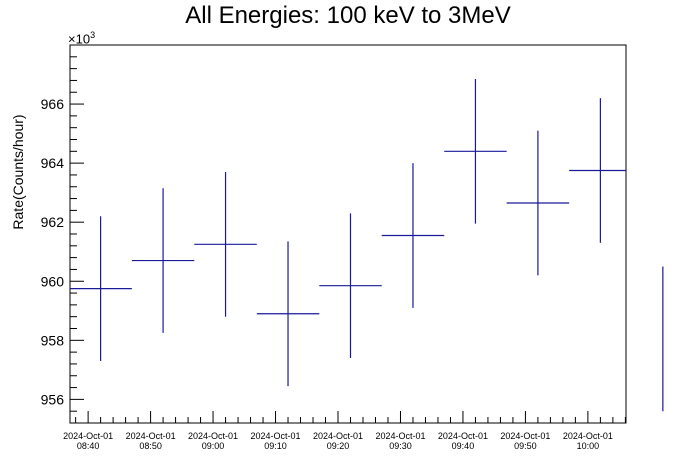  Describe the element at coordinates (348, 15) in the screenshot. I see `chart-title: All Energies: 100 keV to 3MeV` at that location.